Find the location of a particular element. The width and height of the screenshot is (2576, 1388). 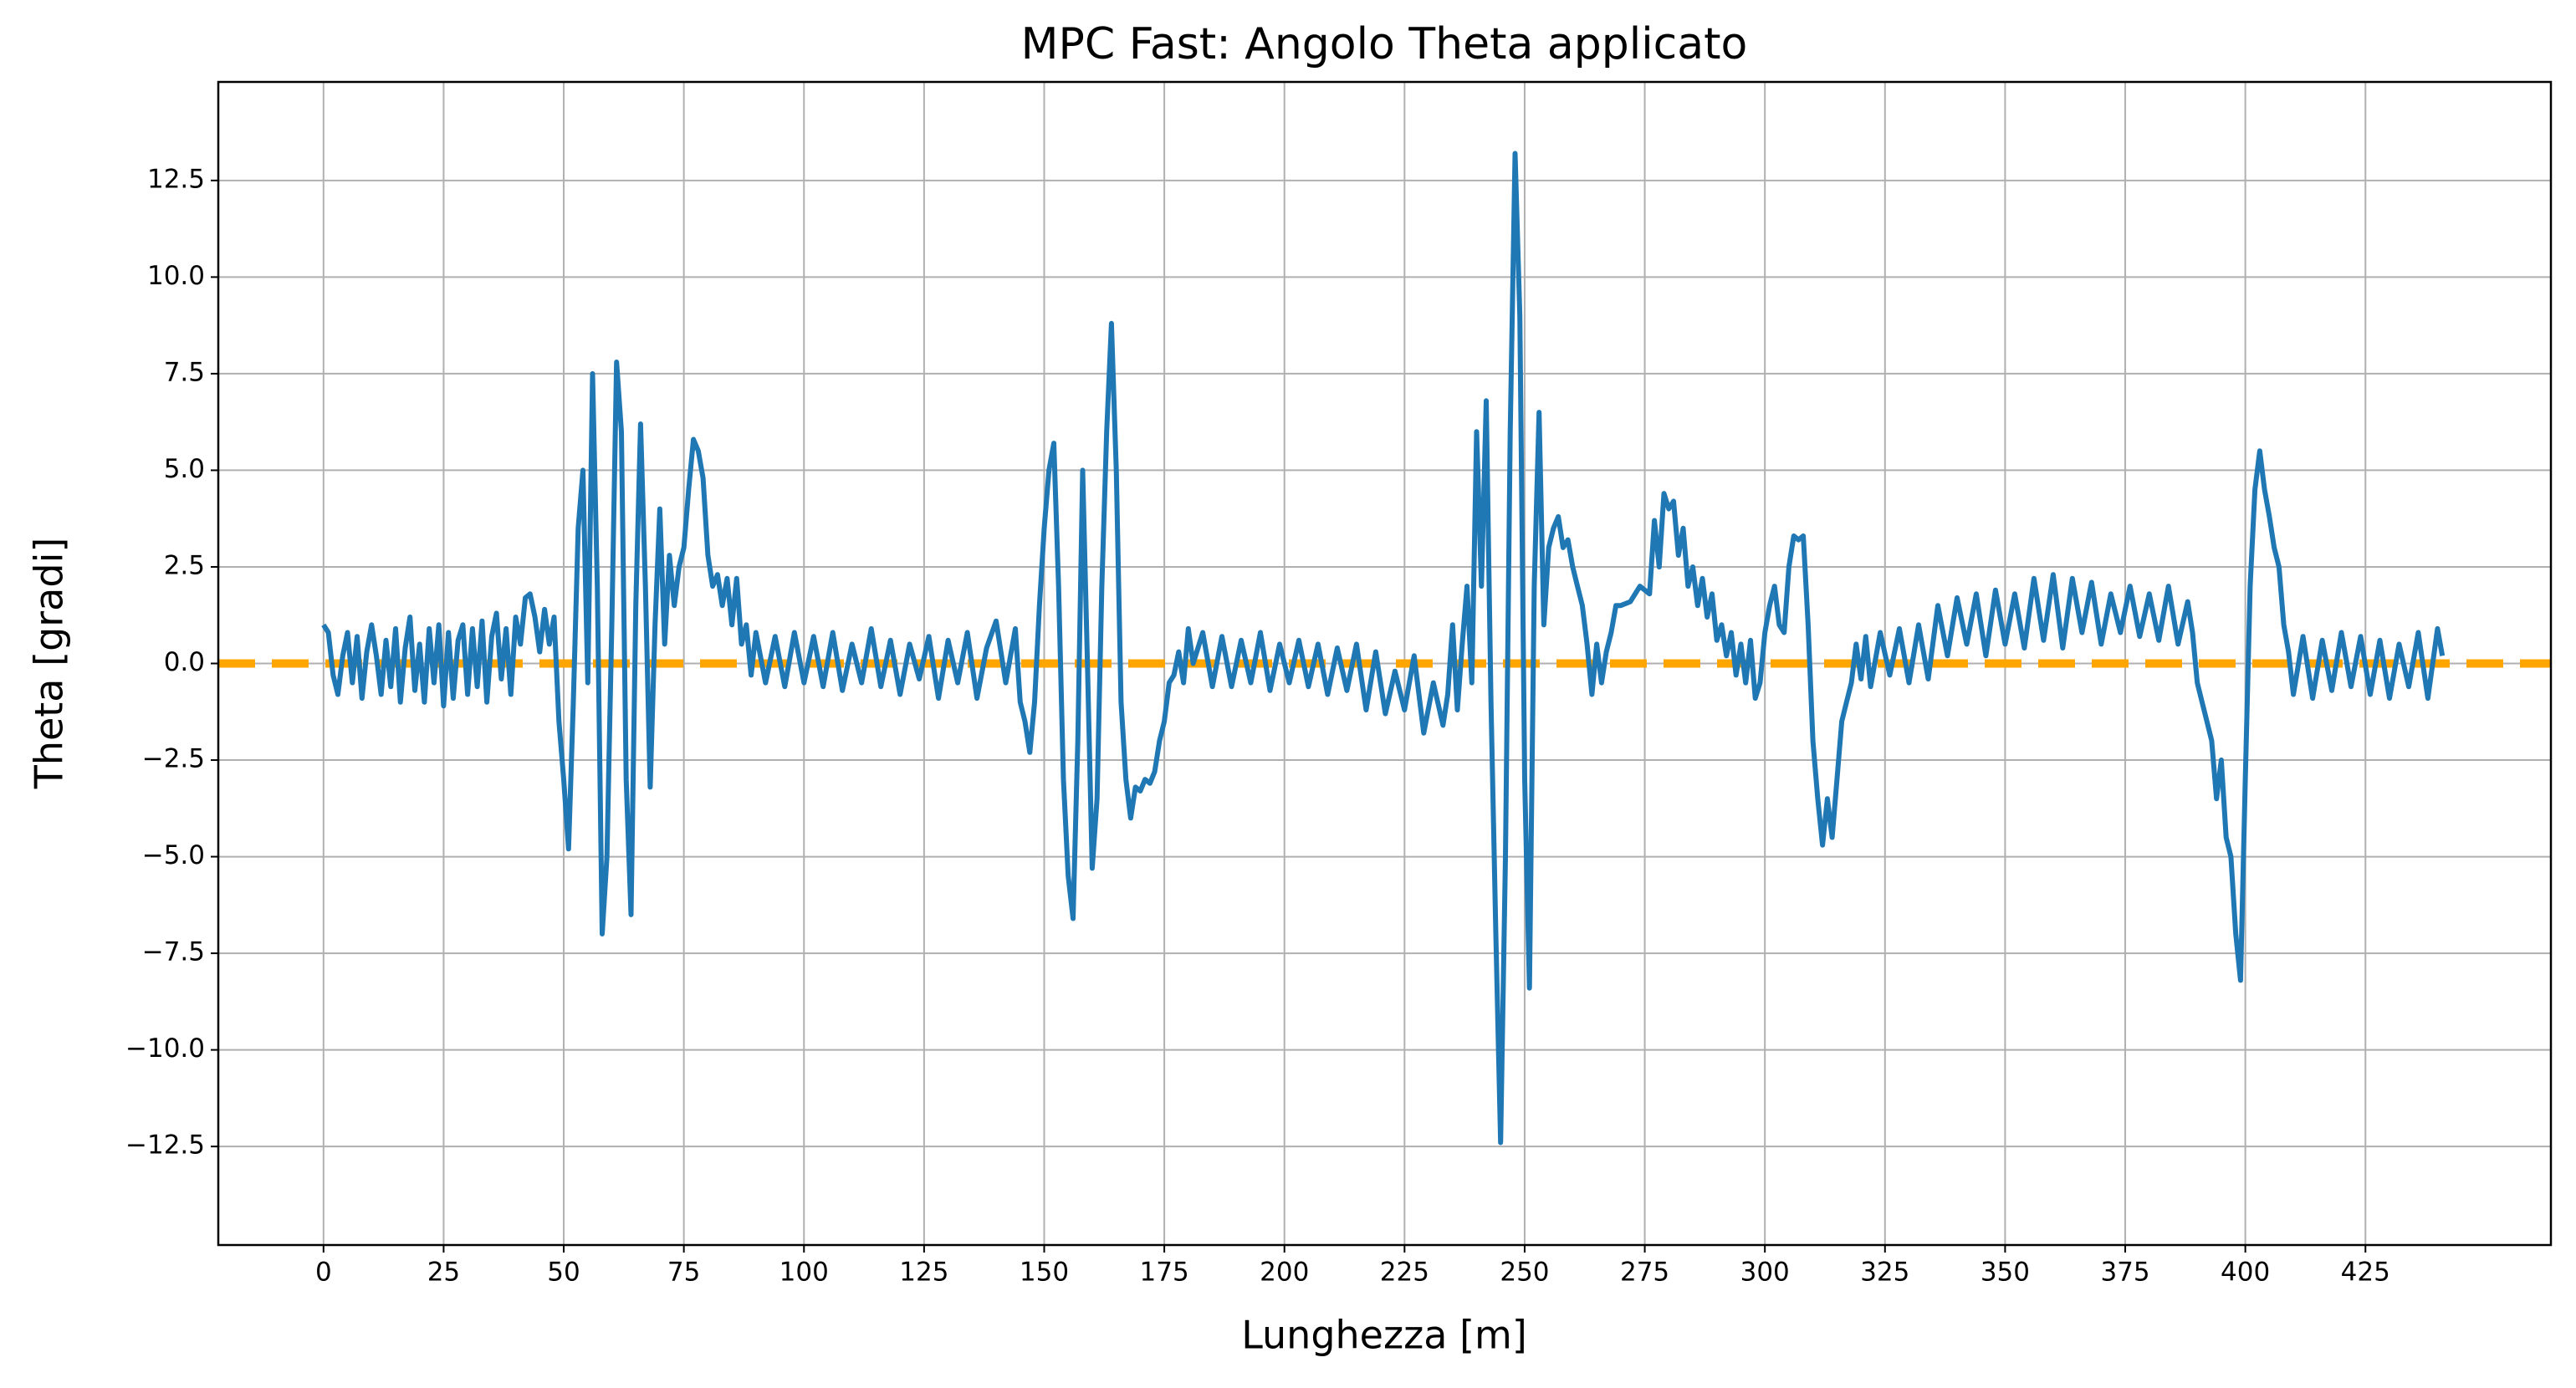

y-tick-label: 12.5 is located at coordinates (176, 179).